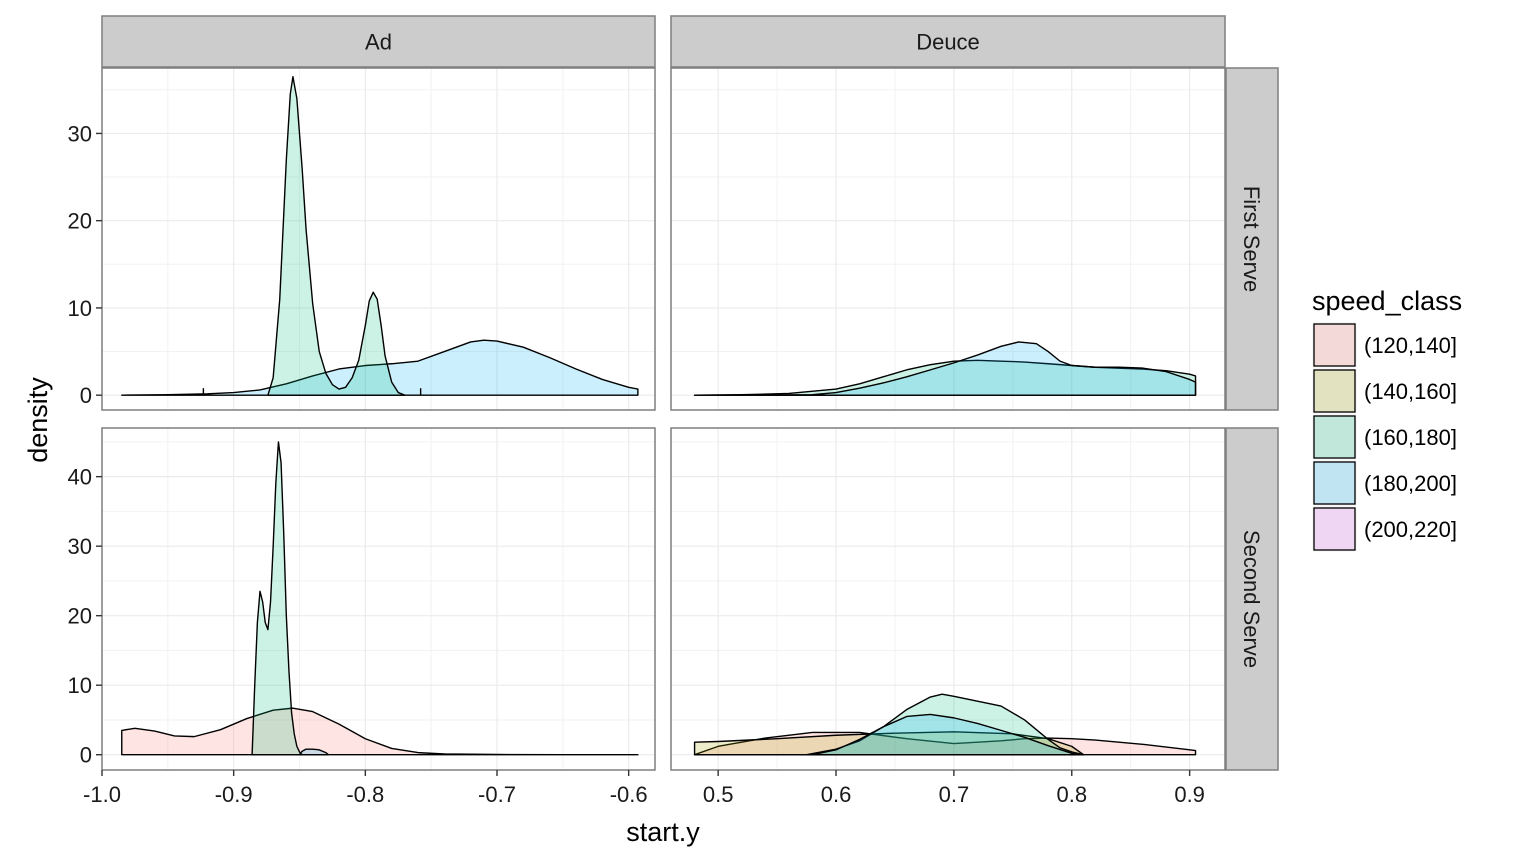  What do you see at coordinates (663, 832) in the screenshot?
I see `x-axis-title: start.y` at bounding box center [663, 832].